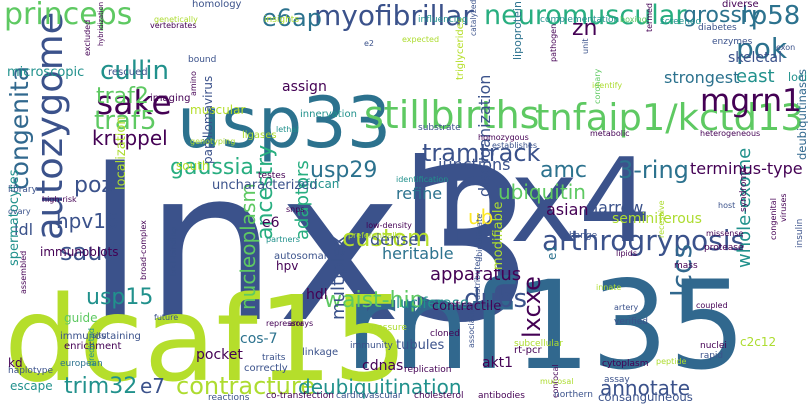 The width and height of the screenshot is (808, 404). I want to click on word-cos-7: cos-7, so click(259, 339).